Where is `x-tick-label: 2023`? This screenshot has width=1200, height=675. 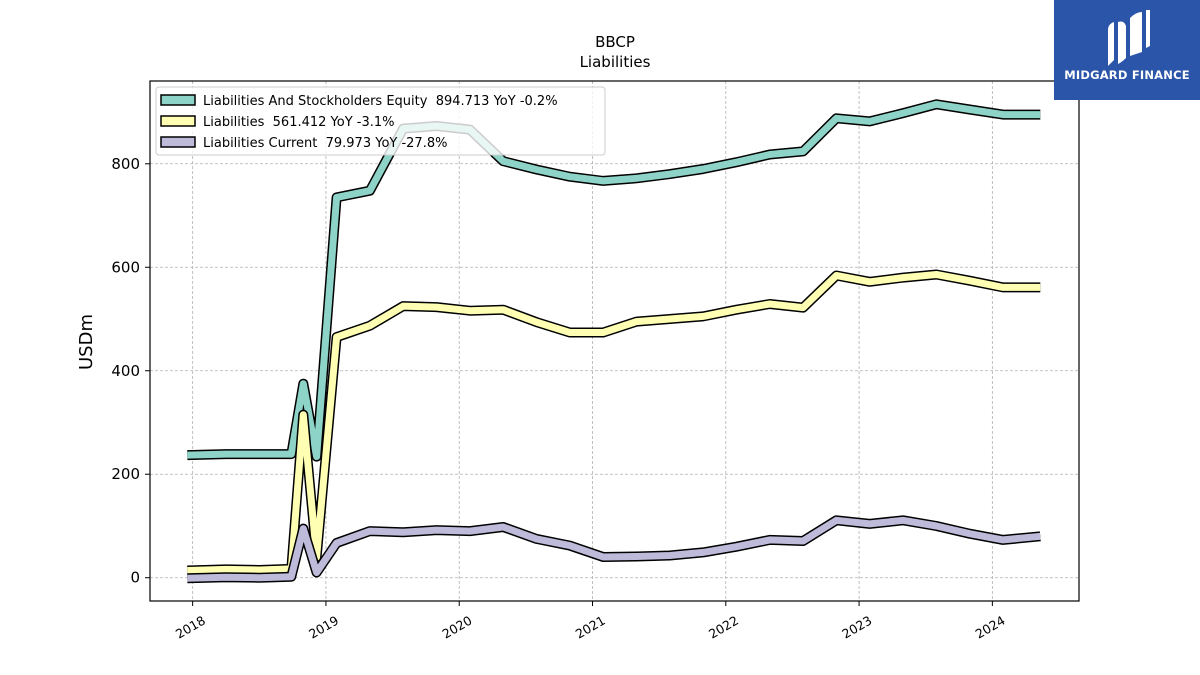 x-tick-label: 2023 is located at coordinates (856, 627).